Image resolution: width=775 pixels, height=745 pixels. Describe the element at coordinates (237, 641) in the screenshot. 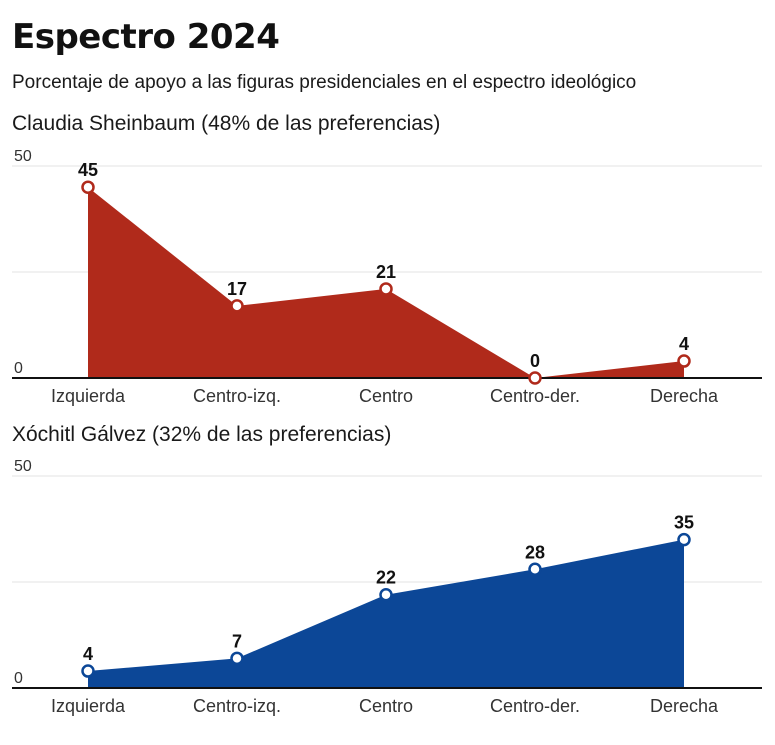

I see `data-label: 7` at that location.